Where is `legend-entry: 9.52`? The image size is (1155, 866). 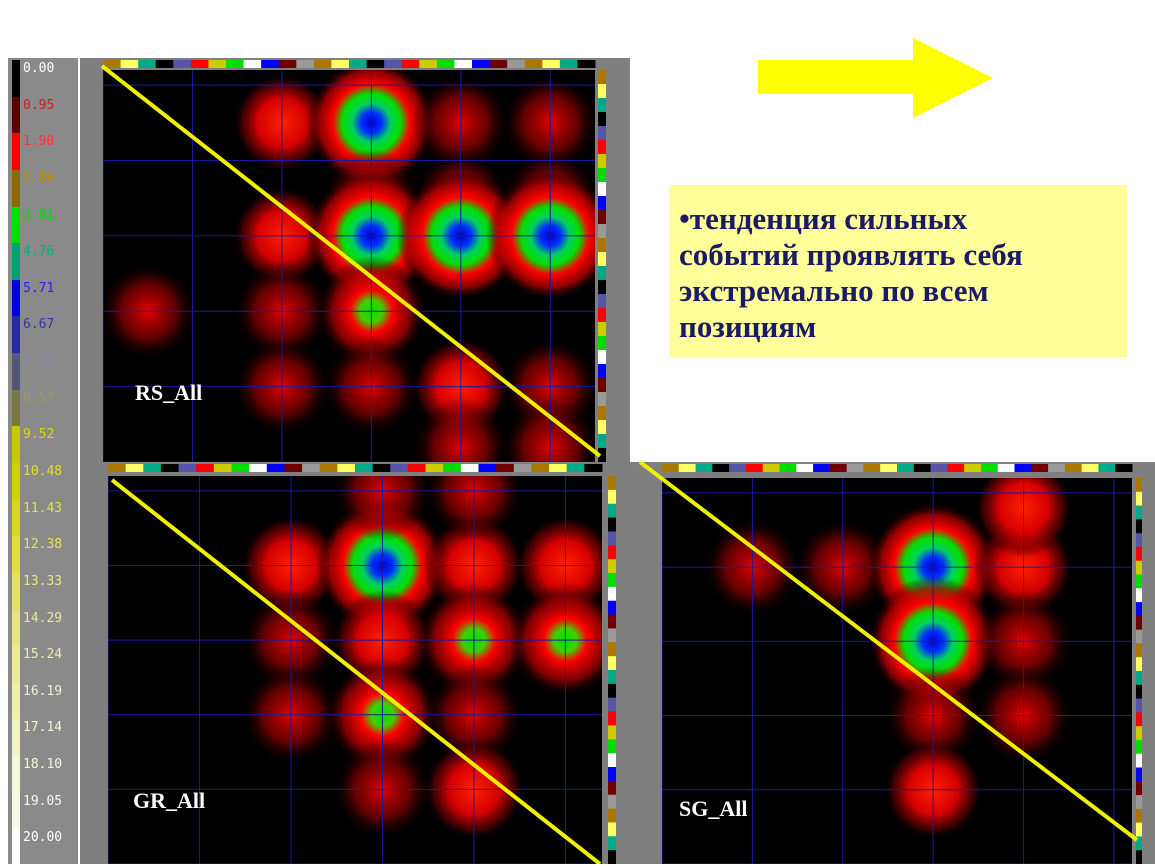
legend-entry: 9.52 is located at coordinates (43, 444).